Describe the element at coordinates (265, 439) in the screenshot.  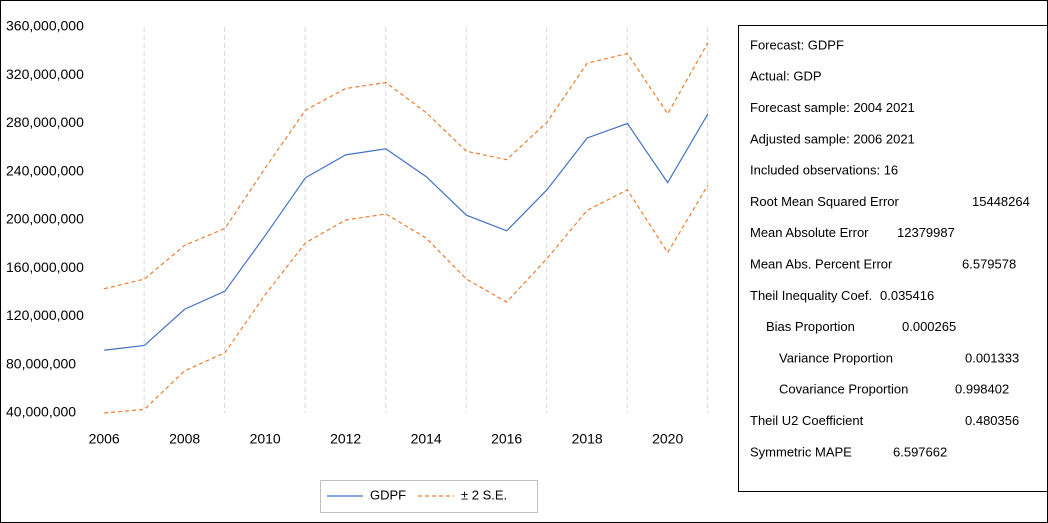
I see `x-tick-label: 2010` at that location.